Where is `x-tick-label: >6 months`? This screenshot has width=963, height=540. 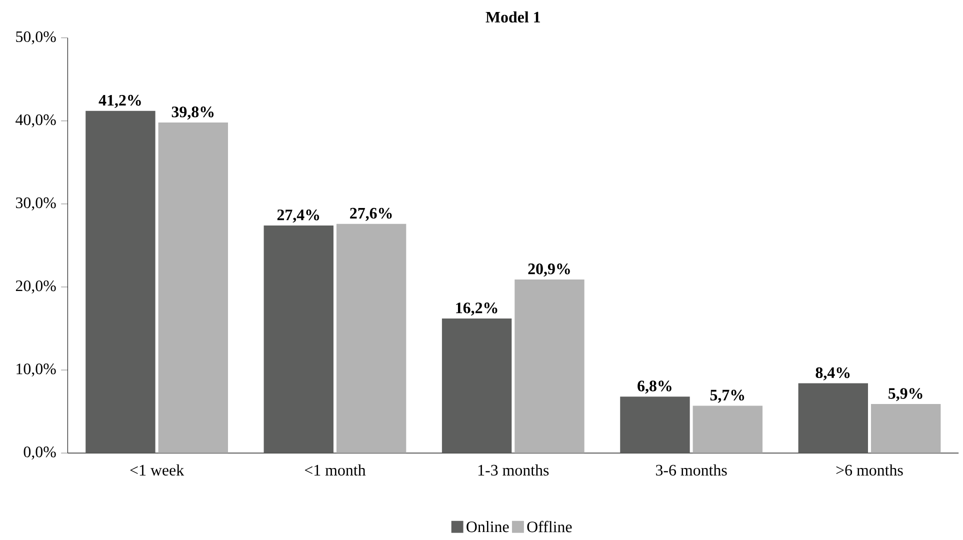
x-tick-label: >6 months is located at coordinates (869, 470).